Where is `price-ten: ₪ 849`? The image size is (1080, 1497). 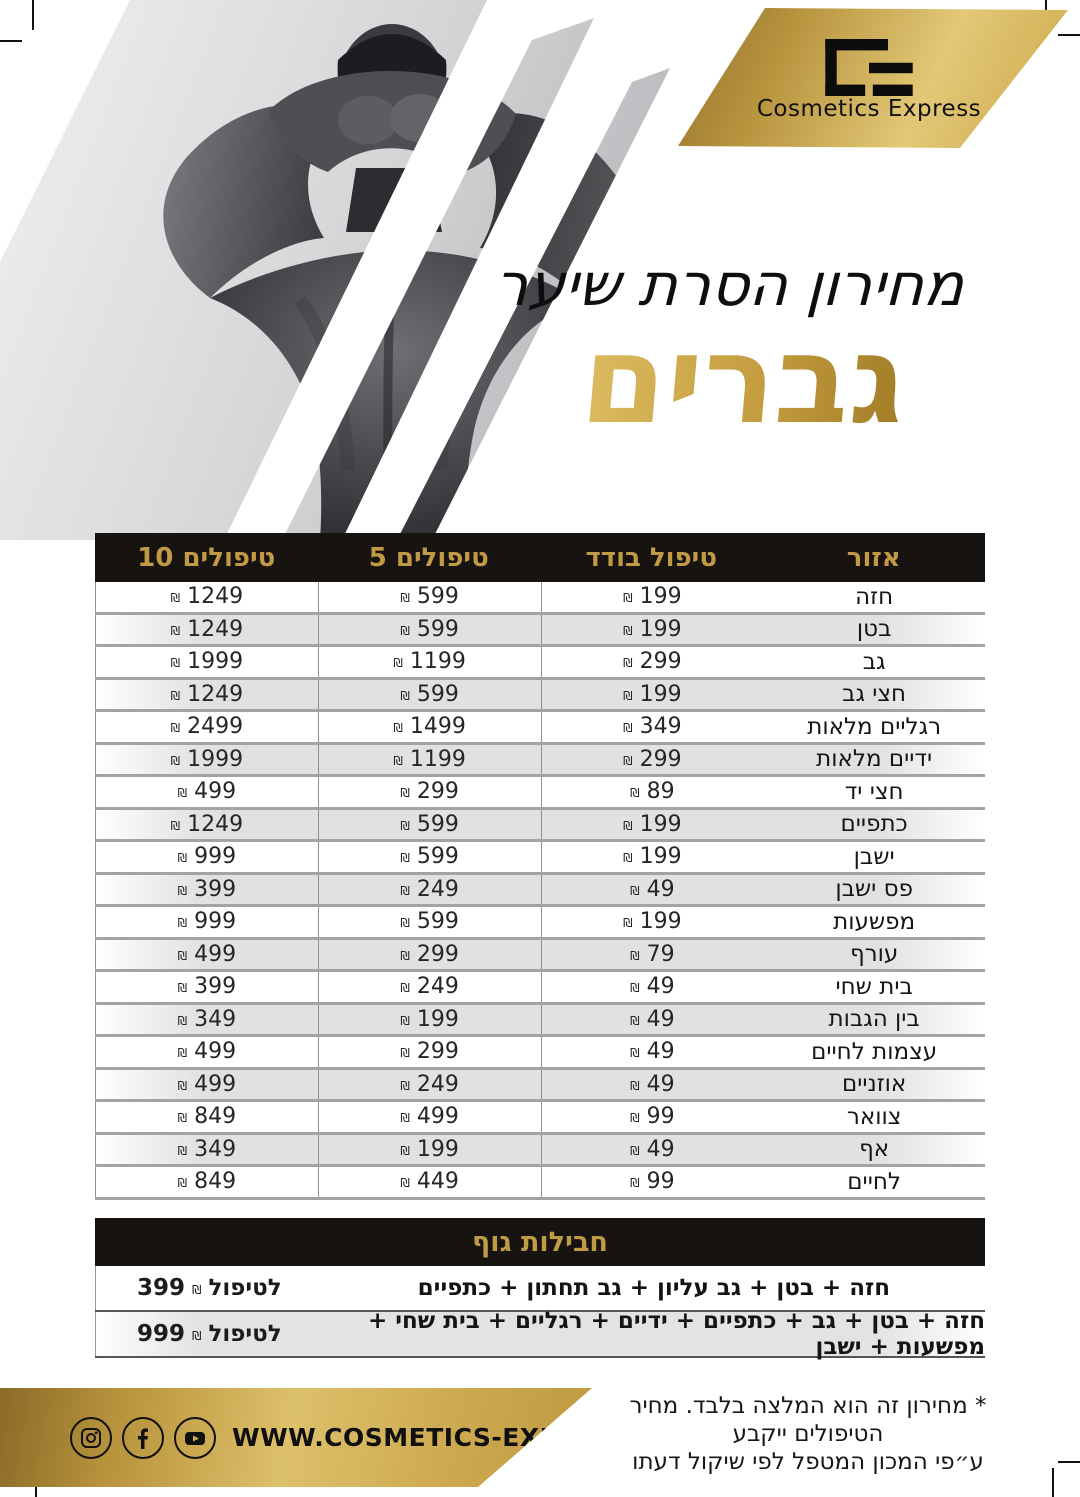 price-ten: ₪ 849 is located at coordinates (206, 1117).